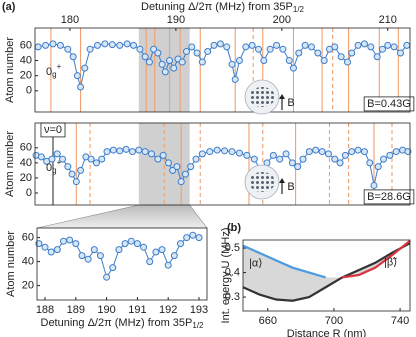  What do you see at coordinates (282, 20) in the screenshot?
I see `x-tick-label: 200` at bounding box center [282, 20].